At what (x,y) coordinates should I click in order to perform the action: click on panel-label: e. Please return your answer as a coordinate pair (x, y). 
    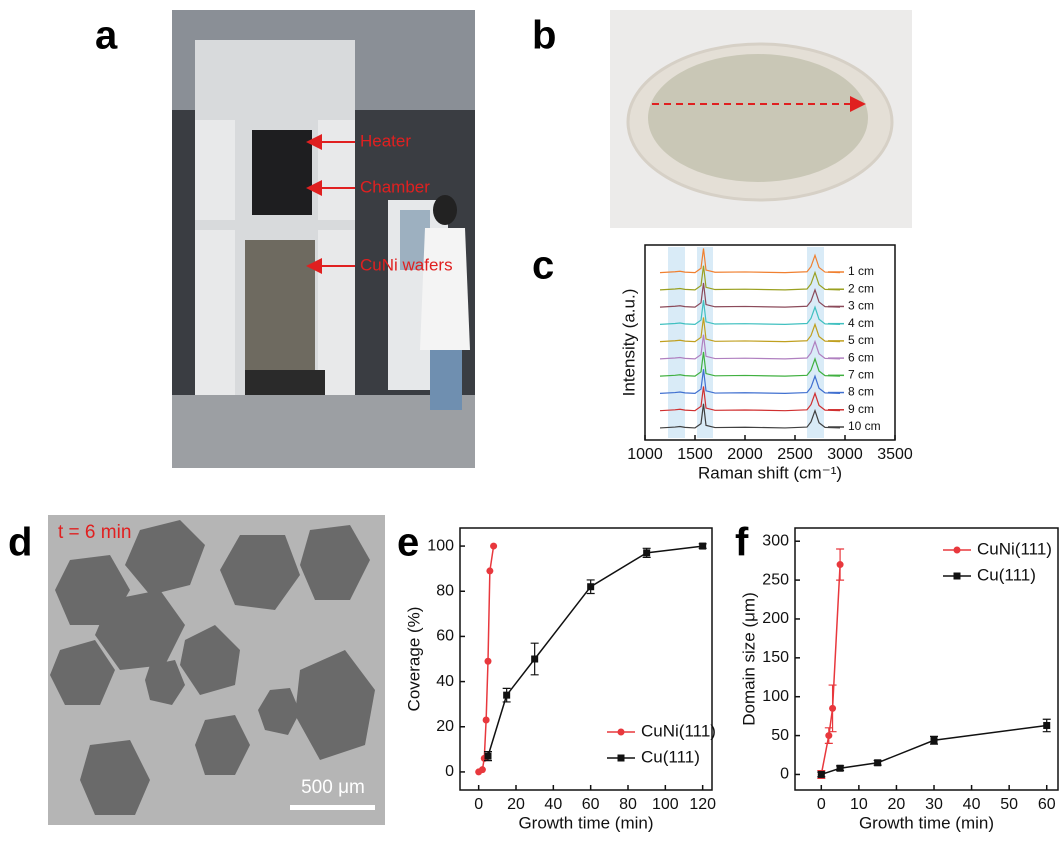
    Looking at the image, I should click on (408, 543).